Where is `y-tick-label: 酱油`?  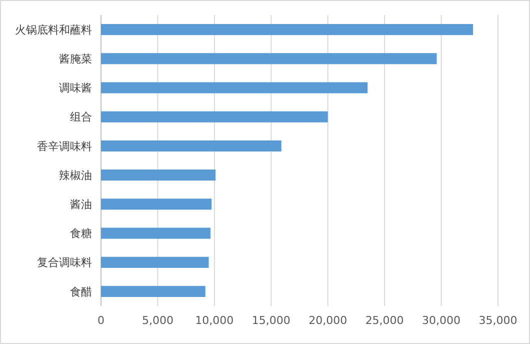 y-tick-label: 酱油 is located at coordinates (81, 204).